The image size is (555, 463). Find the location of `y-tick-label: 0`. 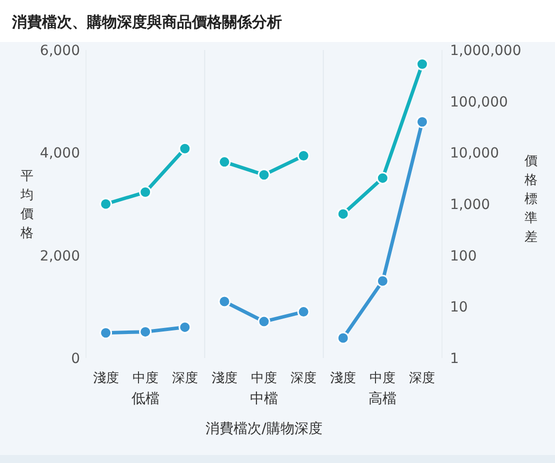

y-tick-label: 0 is located at coordinates (75, 359).